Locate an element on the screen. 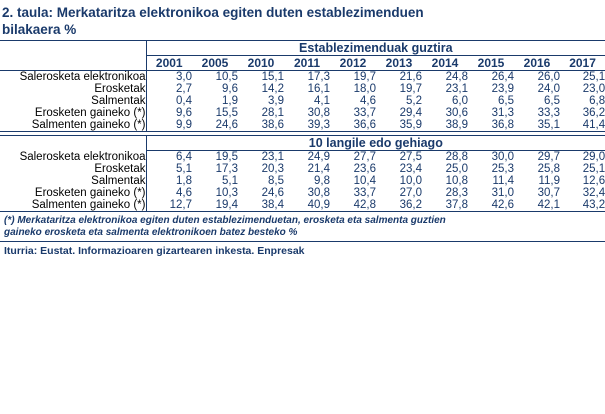 The height and width of the screenshot is (414, 605). cell: 5,2 is located at coordinates (414, 101).